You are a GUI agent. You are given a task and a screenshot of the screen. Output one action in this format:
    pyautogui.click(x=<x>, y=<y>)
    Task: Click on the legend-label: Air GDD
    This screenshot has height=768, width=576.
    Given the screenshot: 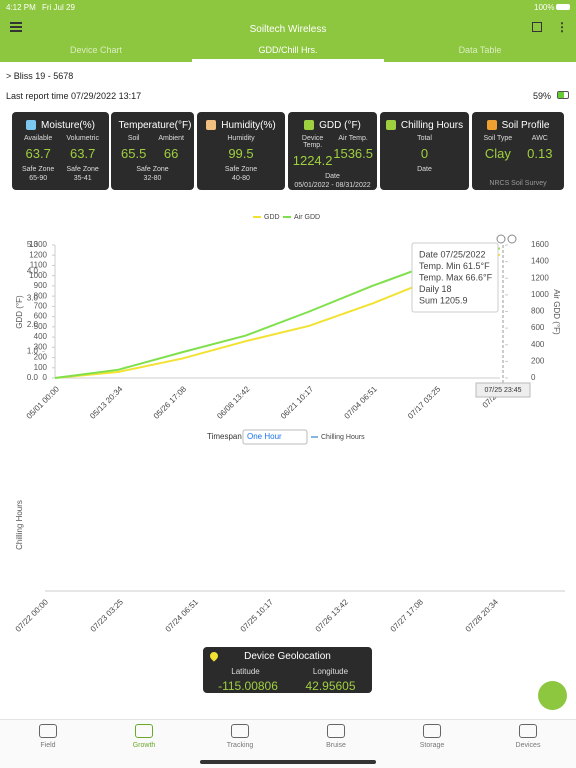 What is the action you would take?
    pyautogui.click(x=307, y=217)
    